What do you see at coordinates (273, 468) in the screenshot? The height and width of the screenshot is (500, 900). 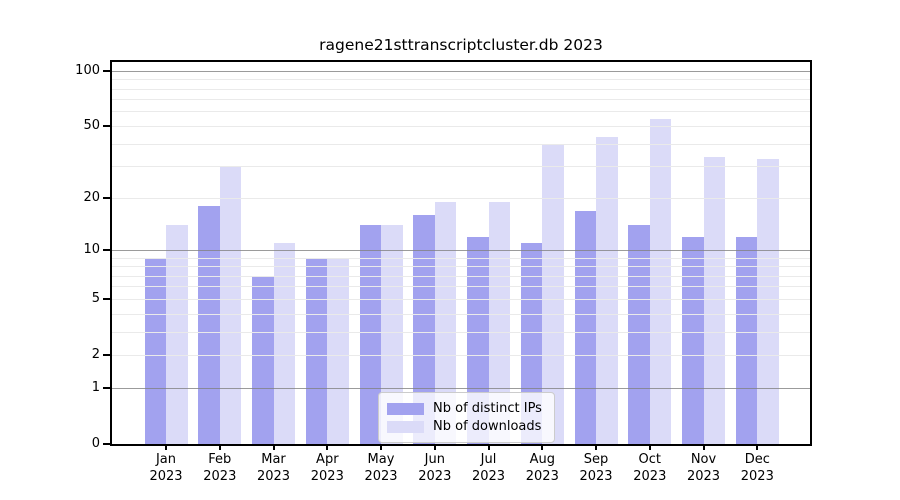 I see `x-tick-label-mar: Mar 2023` at bounding box center [273, 468].